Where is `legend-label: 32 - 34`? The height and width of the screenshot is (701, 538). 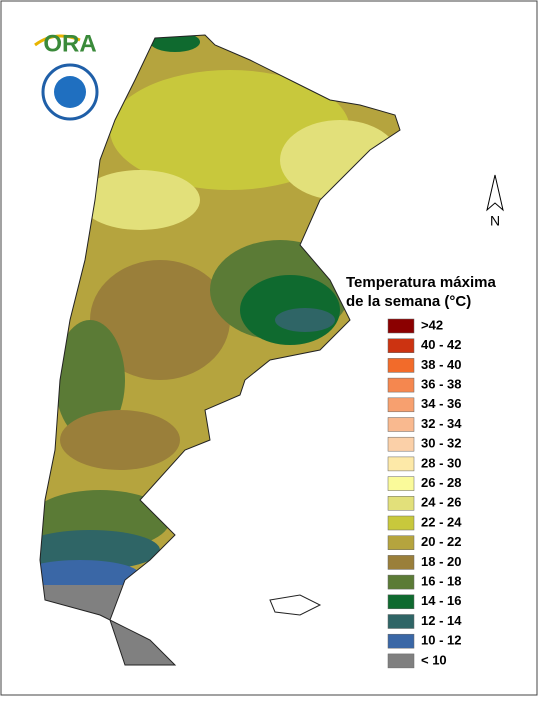 legend-label: 32 - 34 is located at coordinates (441, 423).